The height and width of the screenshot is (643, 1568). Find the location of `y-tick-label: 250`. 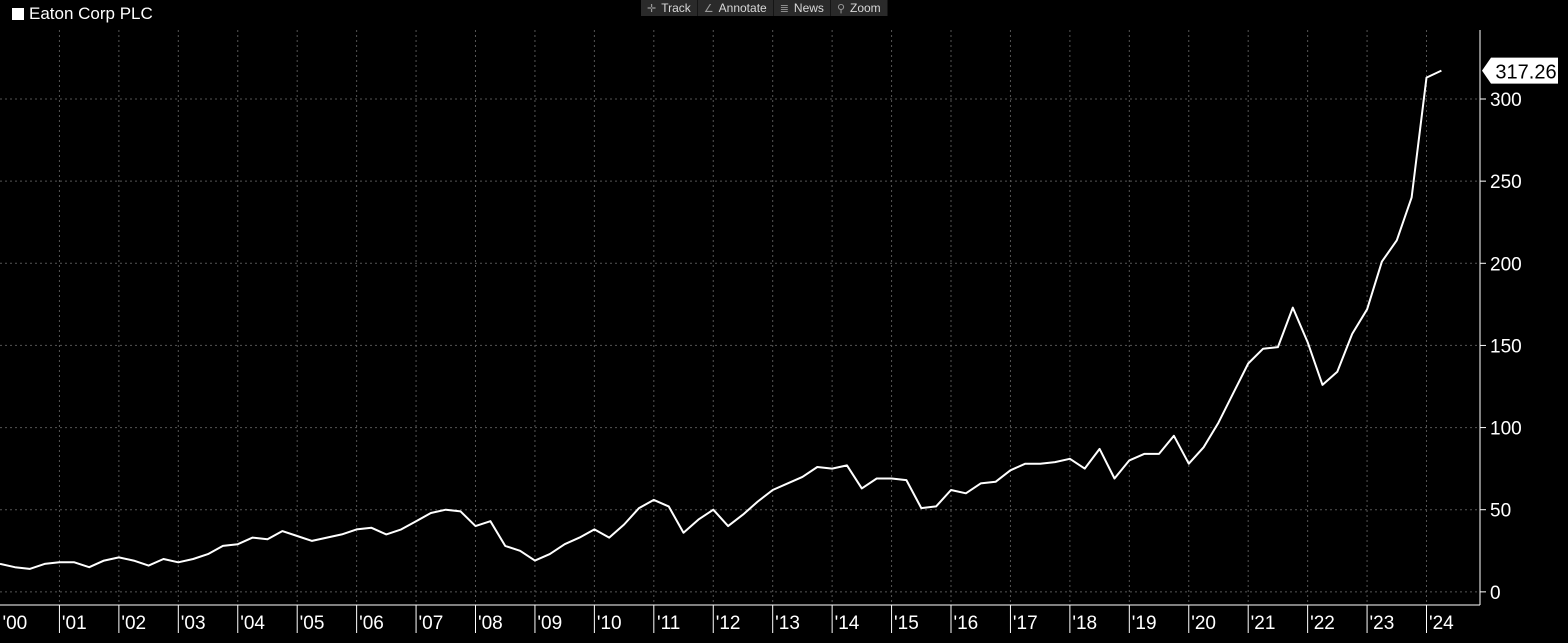

y-tick-label: 250 is located at coordinates (1506, 182).